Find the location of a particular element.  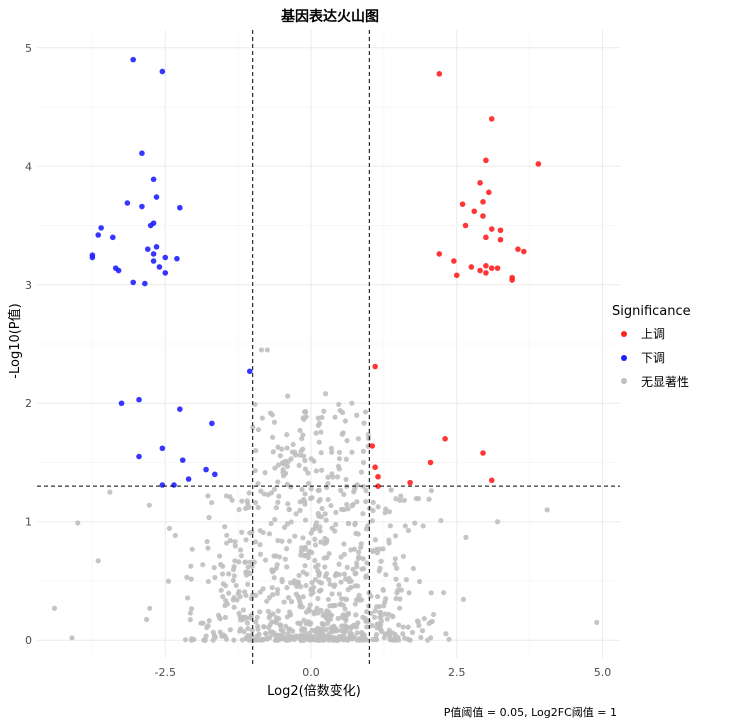

legend-title: Significance is located at coordinates (651, 311).